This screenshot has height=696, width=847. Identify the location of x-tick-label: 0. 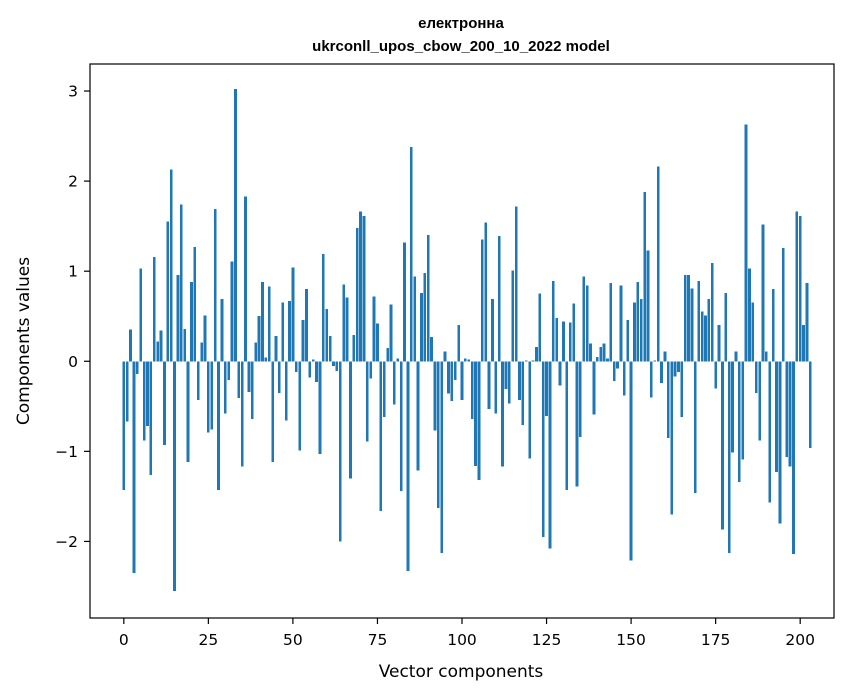
(124, 640).